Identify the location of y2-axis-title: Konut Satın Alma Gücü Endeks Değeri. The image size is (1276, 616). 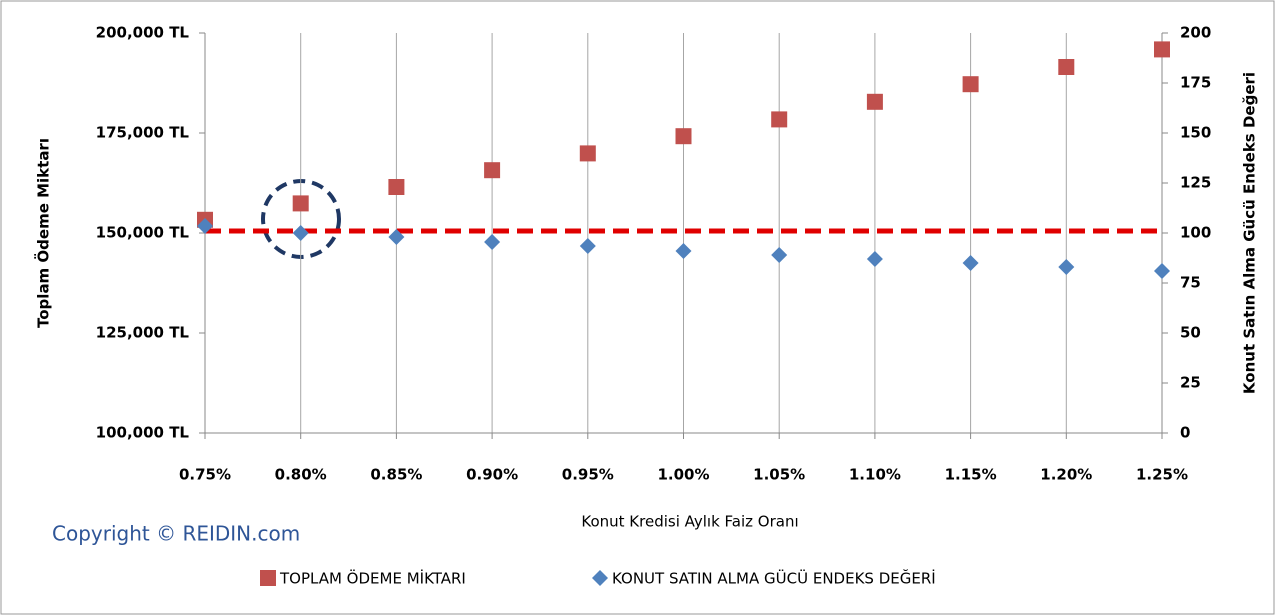
(1250, 233).